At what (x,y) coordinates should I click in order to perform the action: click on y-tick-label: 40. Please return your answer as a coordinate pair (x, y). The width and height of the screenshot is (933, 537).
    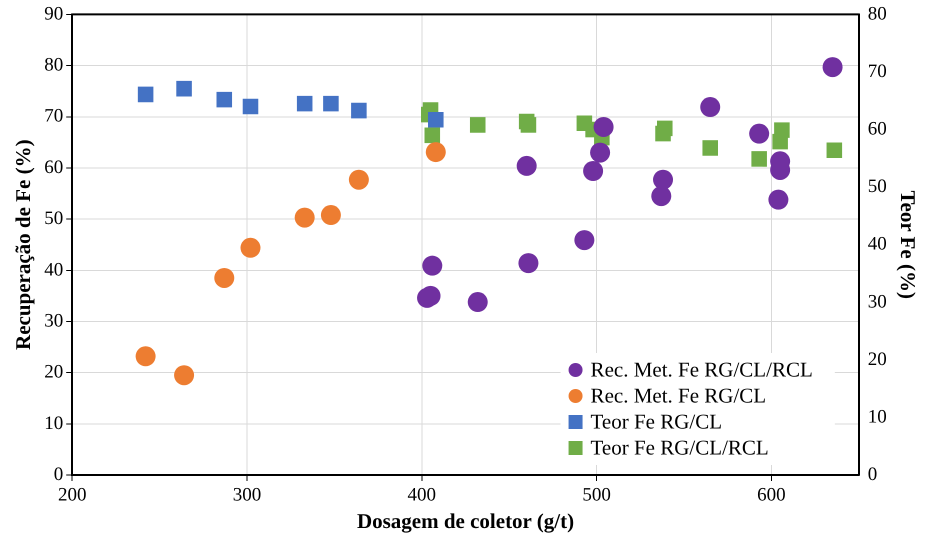
    Looking at the image, I should click on (54, 269).